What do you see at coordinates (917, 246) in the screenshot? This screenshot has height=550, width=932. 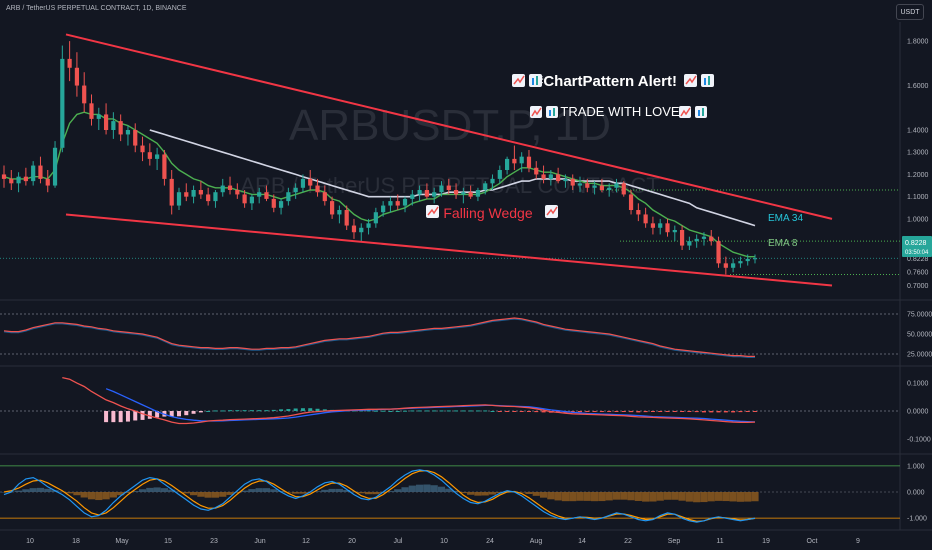 I see `price-badge: 0.8228 03:50:04` at bounding box center [917, 246].